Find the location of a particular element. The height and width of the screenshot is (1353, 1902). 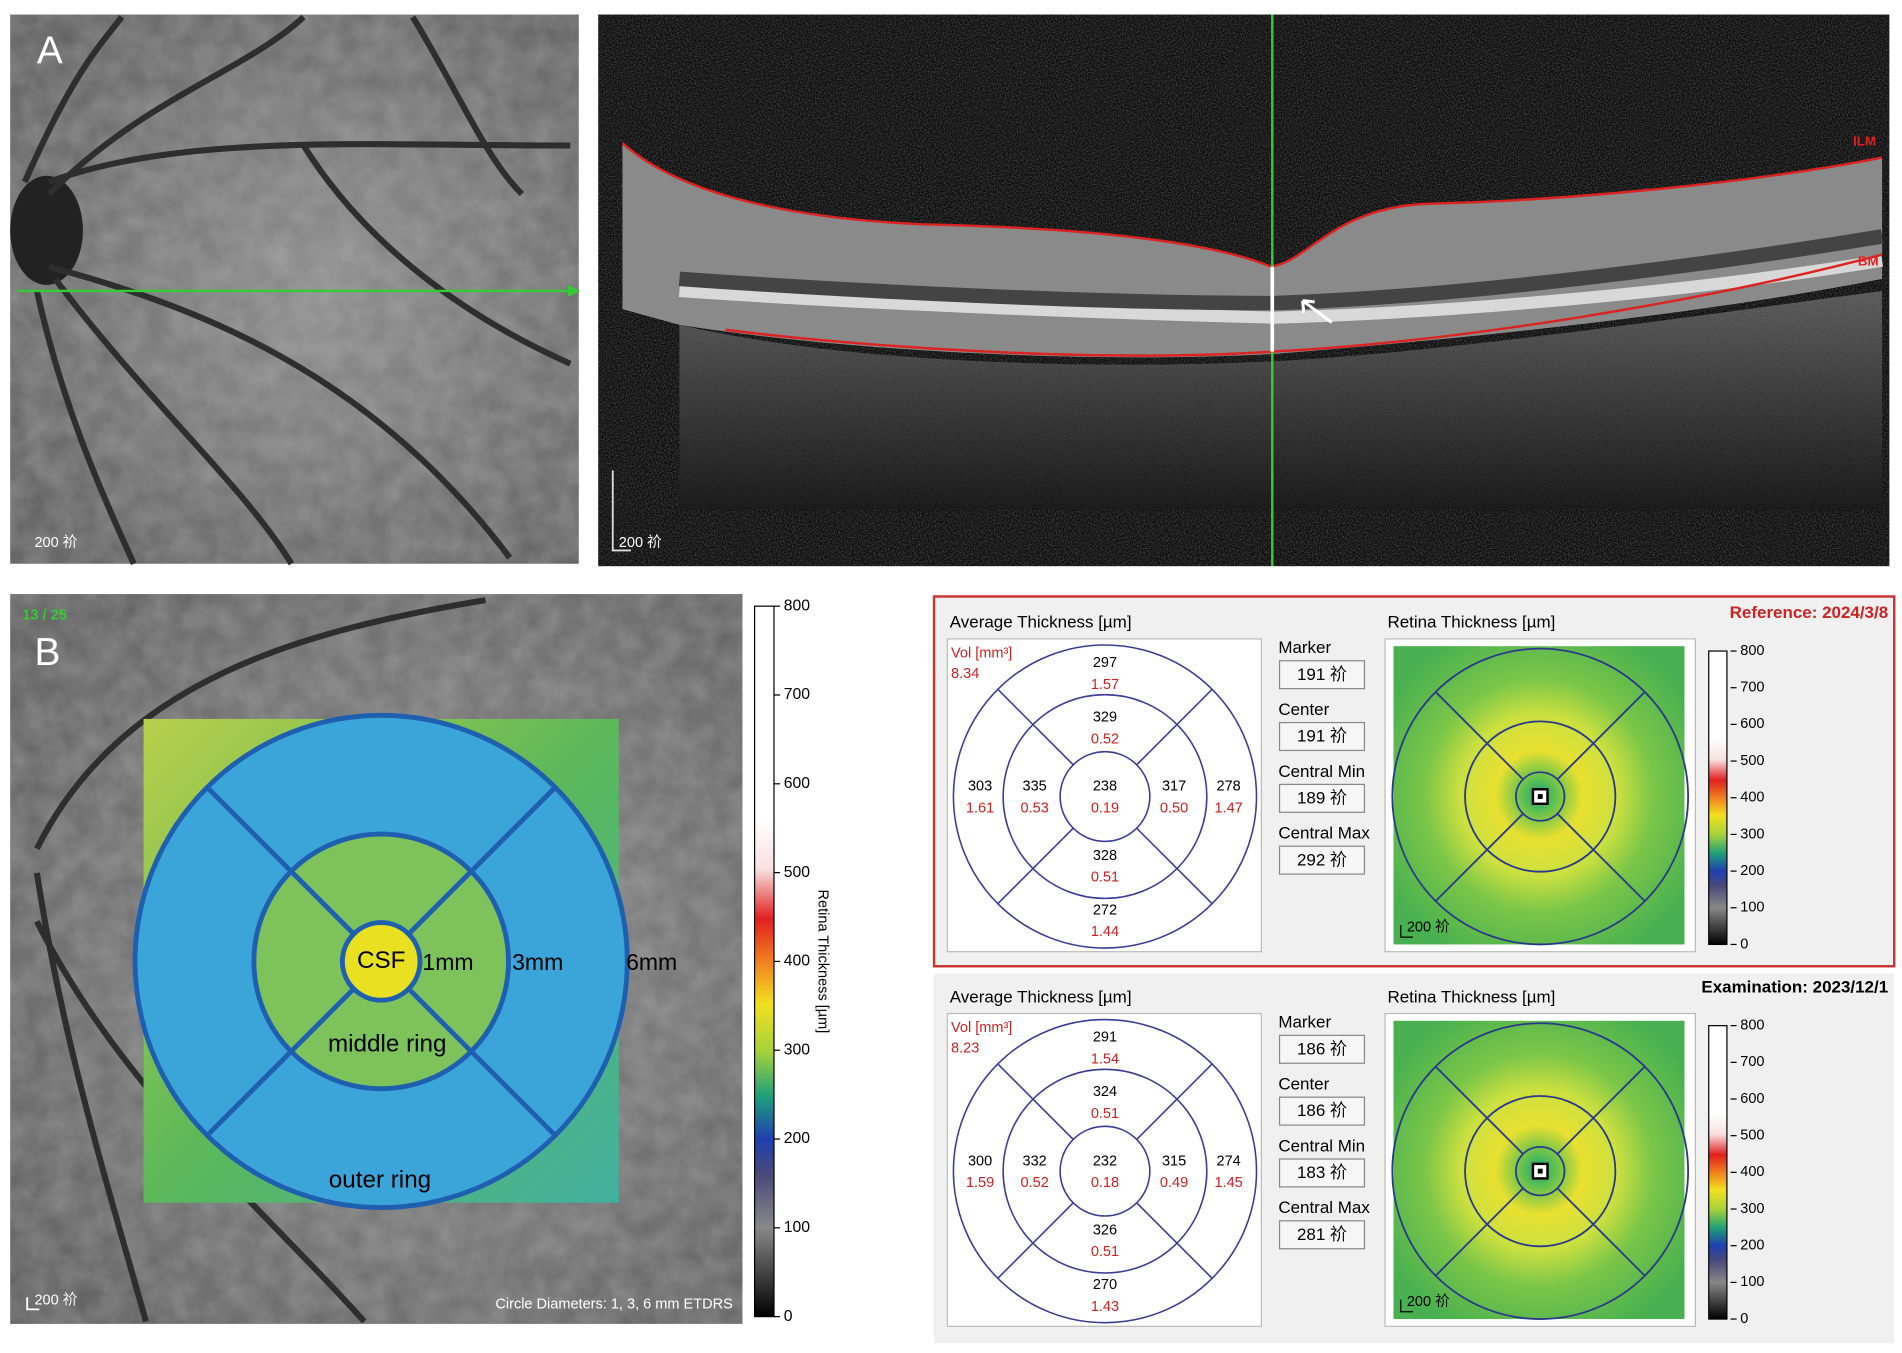

volume-value: 8.23 is located at coordinates (965, 1049).